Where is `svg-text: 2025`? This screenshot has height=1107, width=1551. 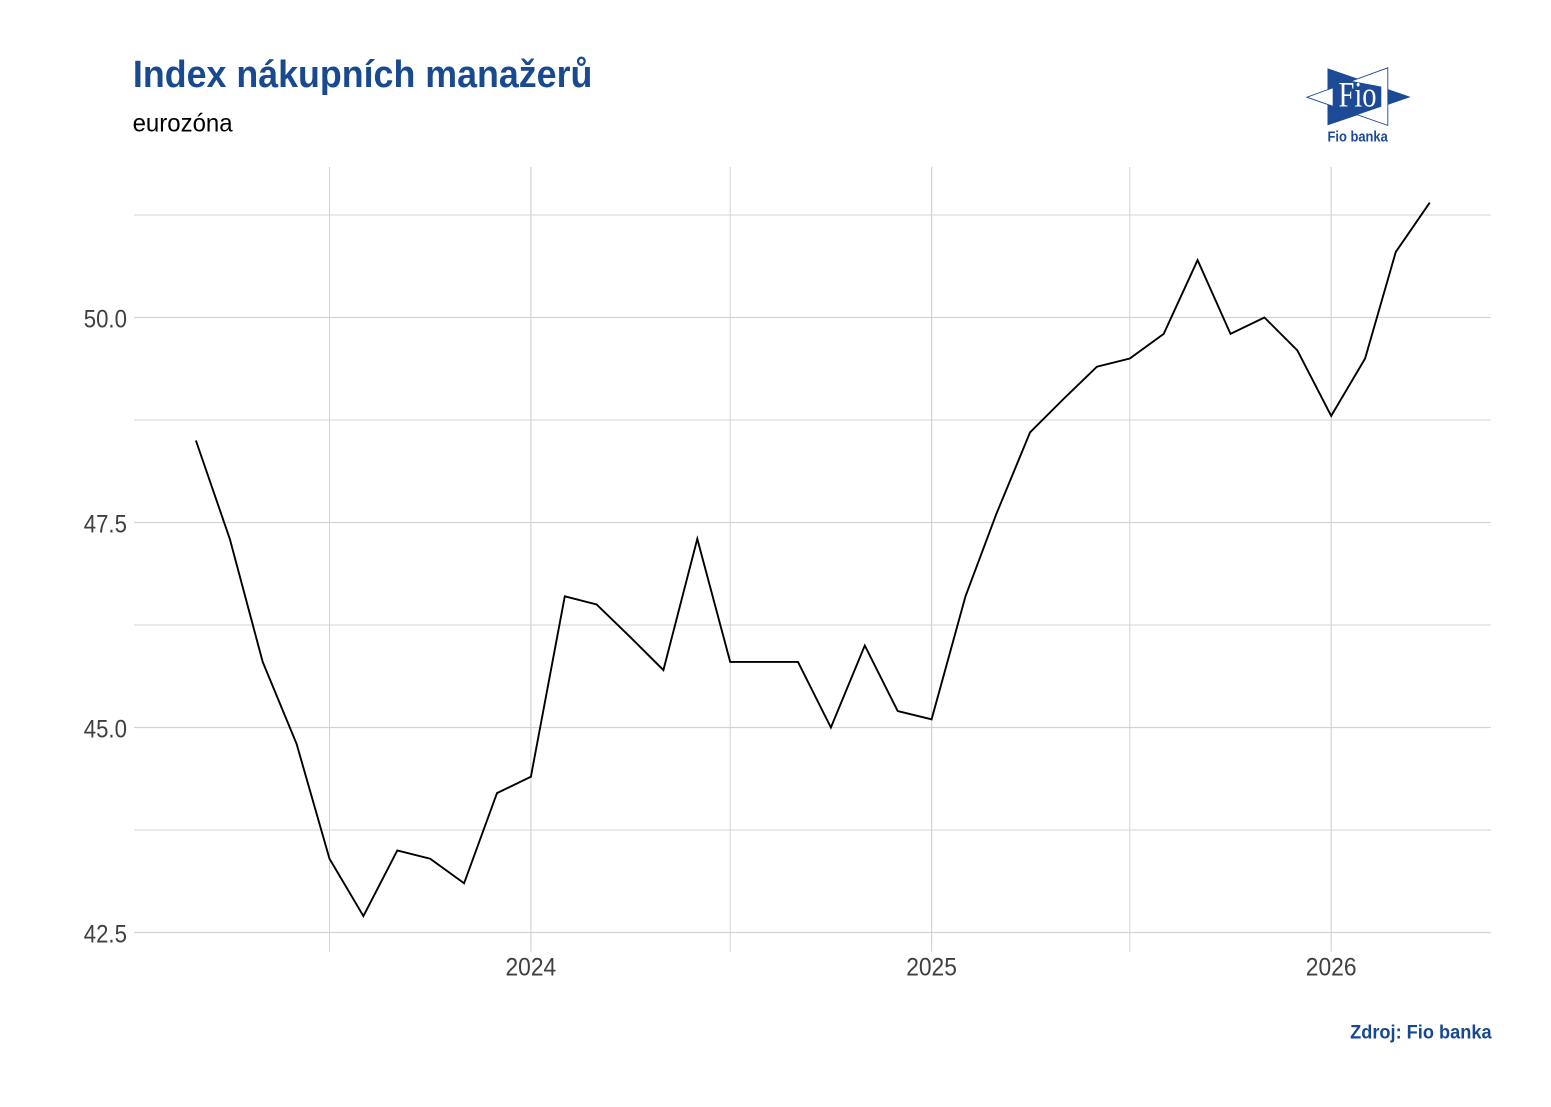
svg-text: 2025 is located at coordinates (931, 968).